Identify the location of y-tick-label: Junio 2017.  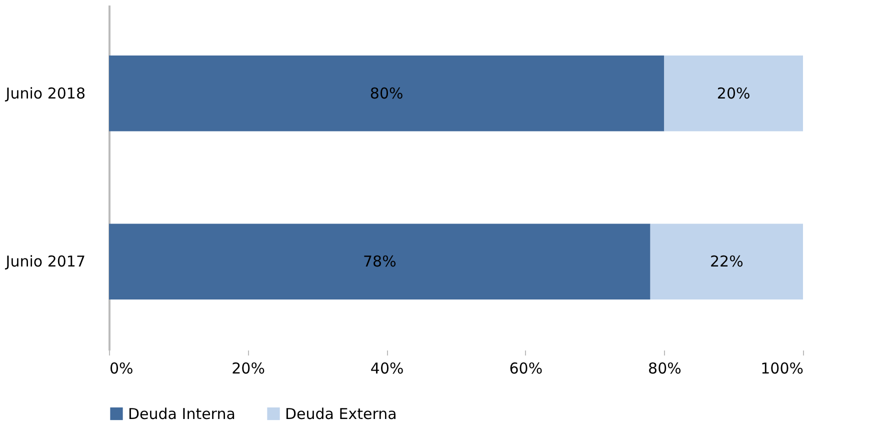
(45, 261).